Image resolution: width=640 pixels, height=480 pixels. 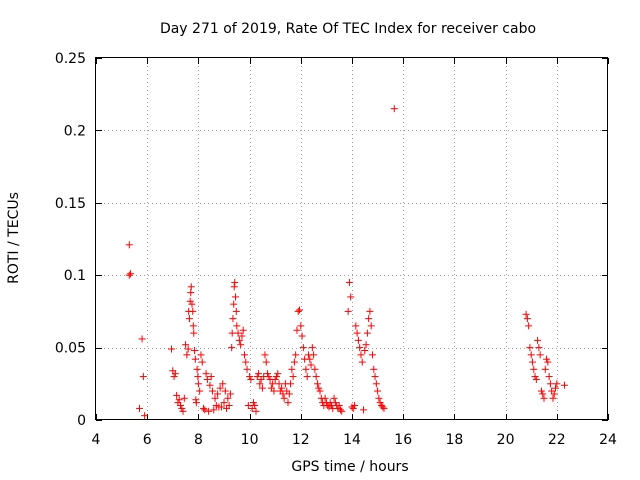 I want to click on x-tick-label: 16, so click(x=403, y=440).